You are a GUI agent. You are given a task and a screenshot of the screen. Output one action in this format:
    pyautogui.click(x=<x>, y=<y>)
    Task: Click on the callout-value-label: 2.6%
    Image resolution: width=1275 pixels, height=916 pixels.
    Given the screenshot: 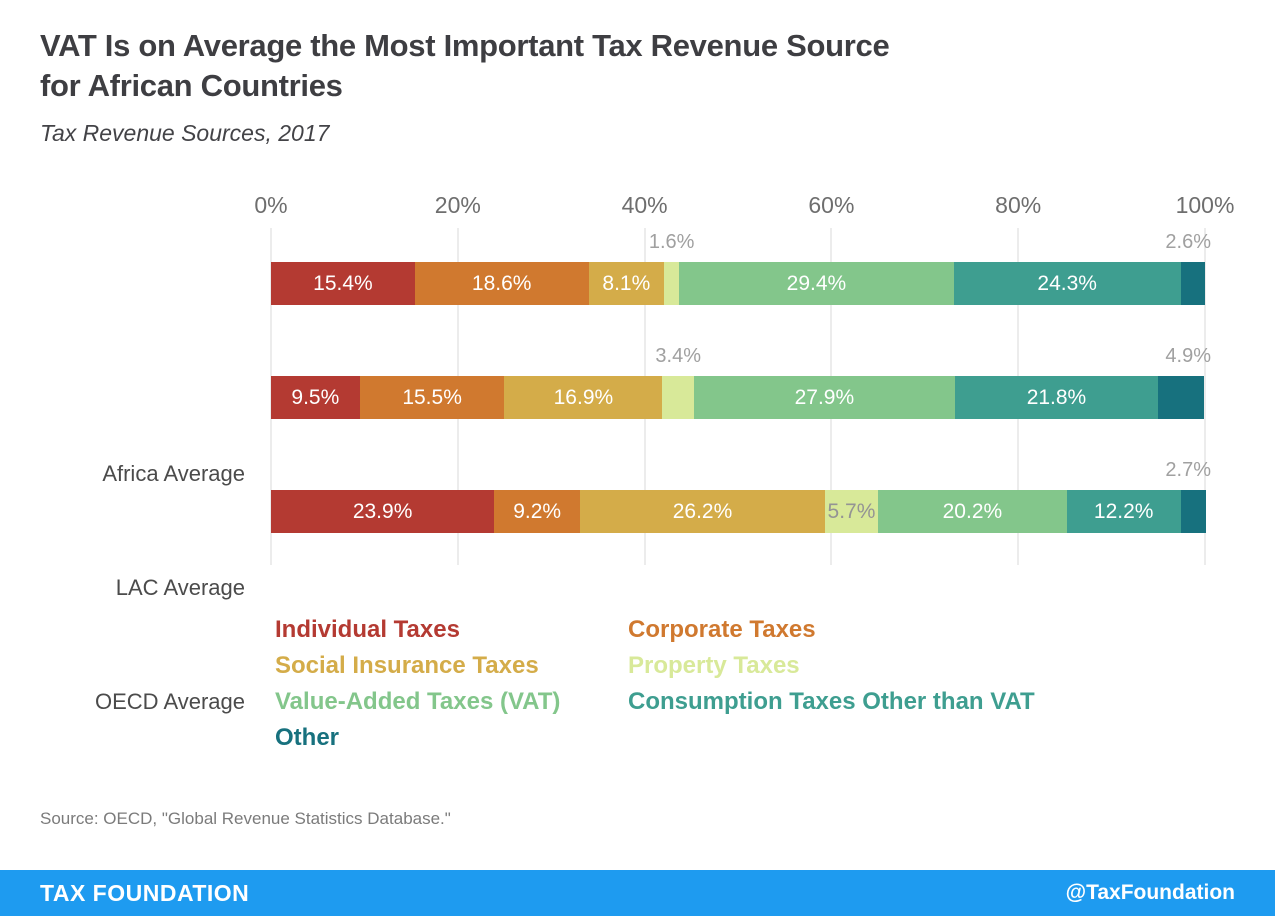 What is the action you would take?
    pyautogui.click(x=1188, y=242)
    